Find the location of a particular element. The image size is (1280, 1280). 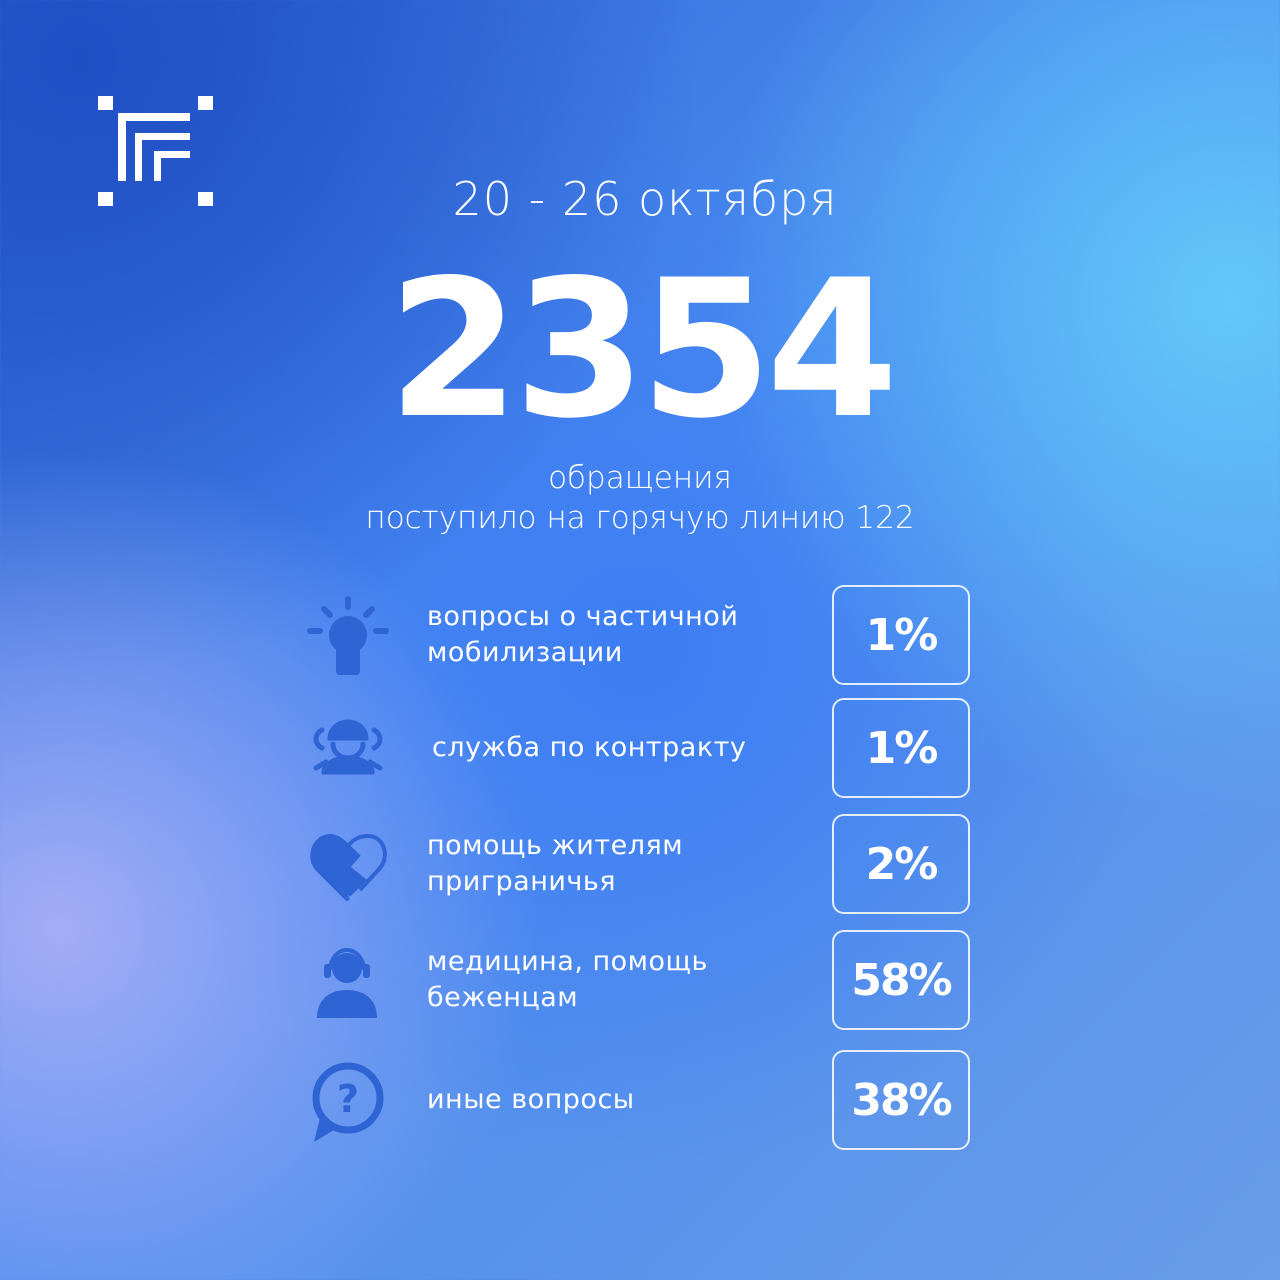

category-label: медицина, помощь беженцам is located at coordinates (567, 979).